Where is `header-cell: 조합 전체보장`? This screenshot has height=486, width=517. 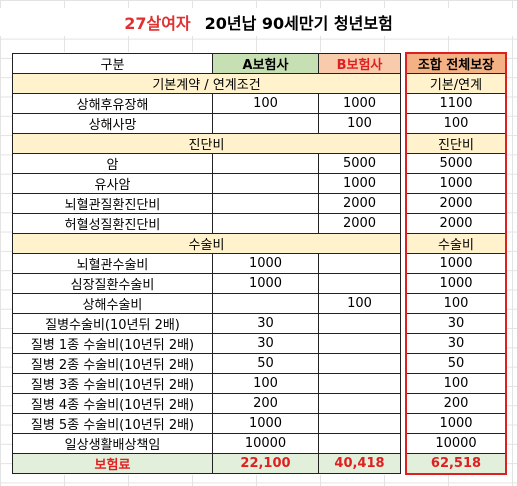 header-cell: 조합 전체보장 is located at coordinates (456, 63).